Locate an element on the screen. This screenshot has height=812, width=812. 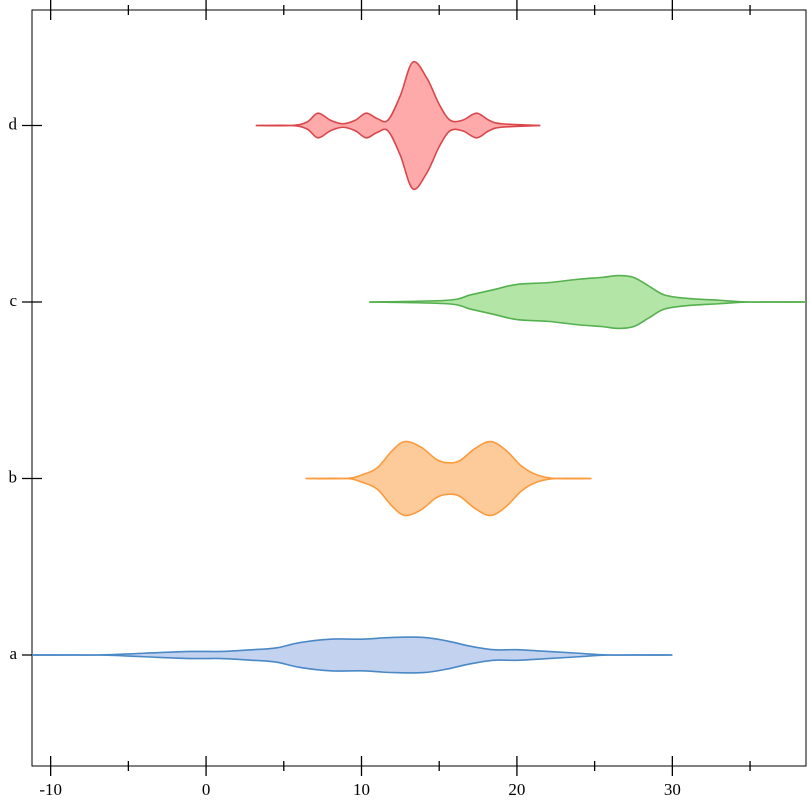
y-tick-label: b is located at coordinates (13, 476).